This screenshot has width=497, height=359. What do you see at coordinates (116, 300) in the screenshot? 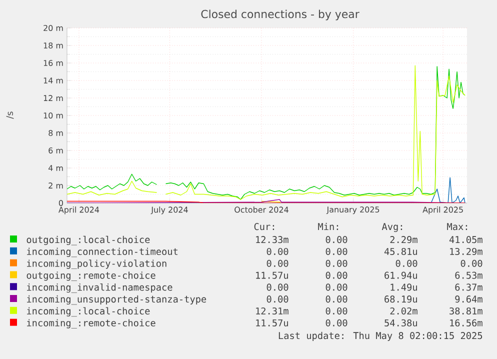
I see `legend-label: incoming_unsupported-stanza-type` at bounding box center [116, 300].